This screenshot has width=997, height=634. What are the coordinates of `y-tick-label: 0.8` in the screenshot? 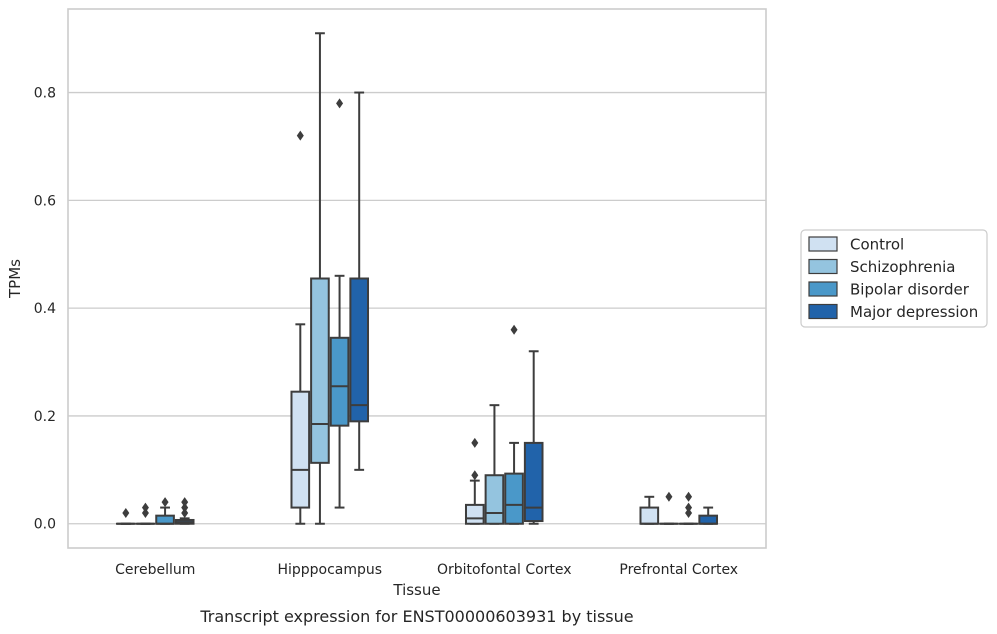 It's located at (45, 94).